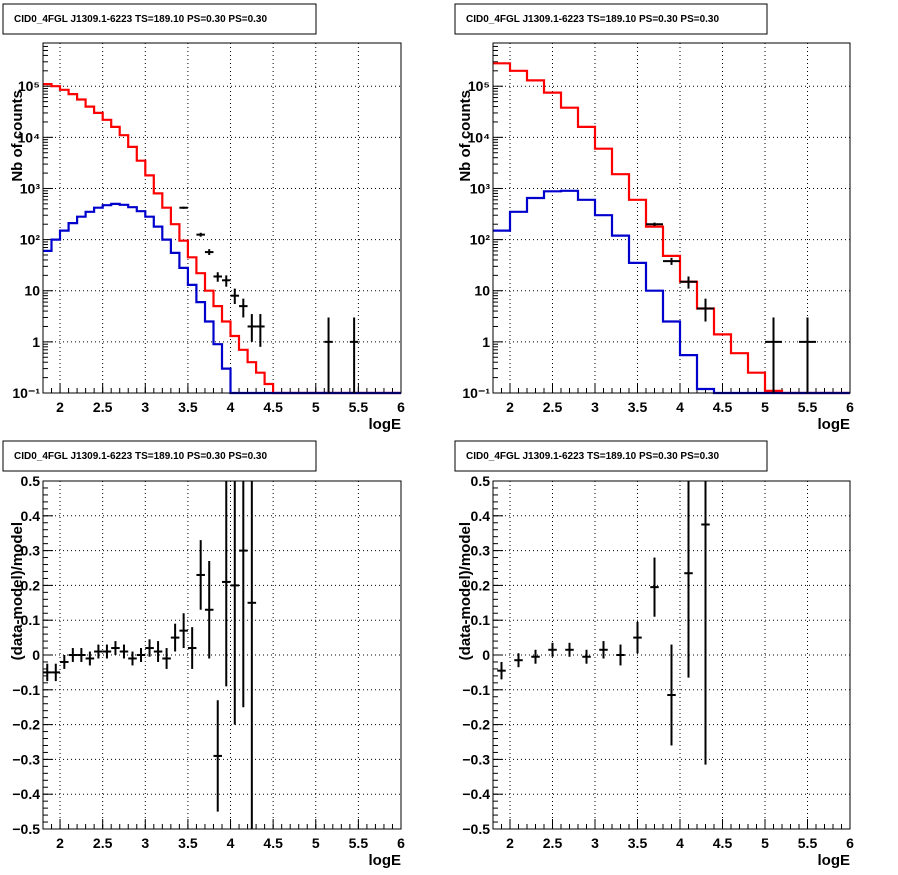 This screenshot has height=875, width=898. I want to click on y-tick-label: −0.1, so click(476, 690).